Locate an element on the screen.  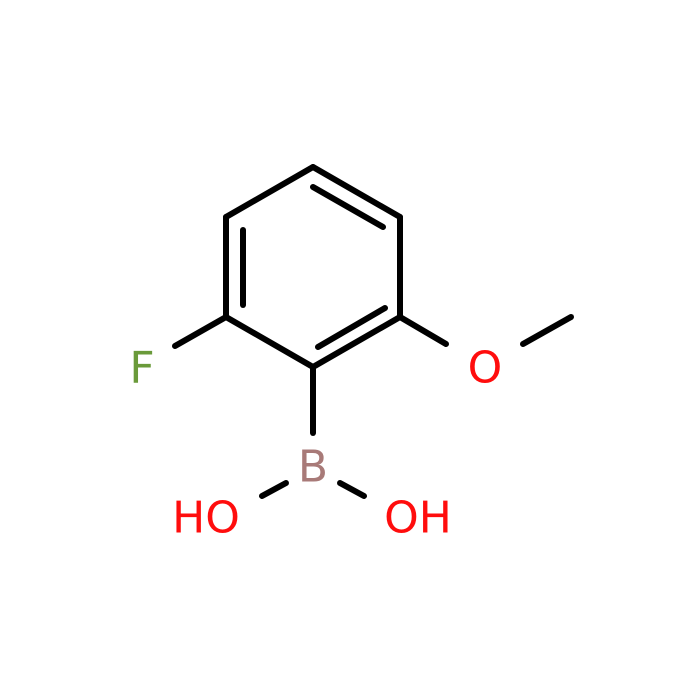
atom-label: B is located at coordinates (313, 467).